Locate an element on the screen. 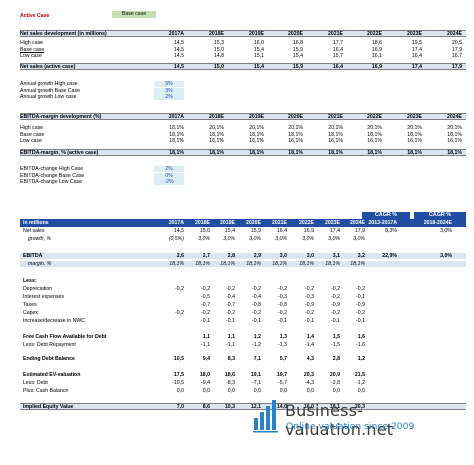 Image resolution: width=474 pixels, height=465 pixels. sales-row-cell: 15,3 is located at coordinates (218, 43).